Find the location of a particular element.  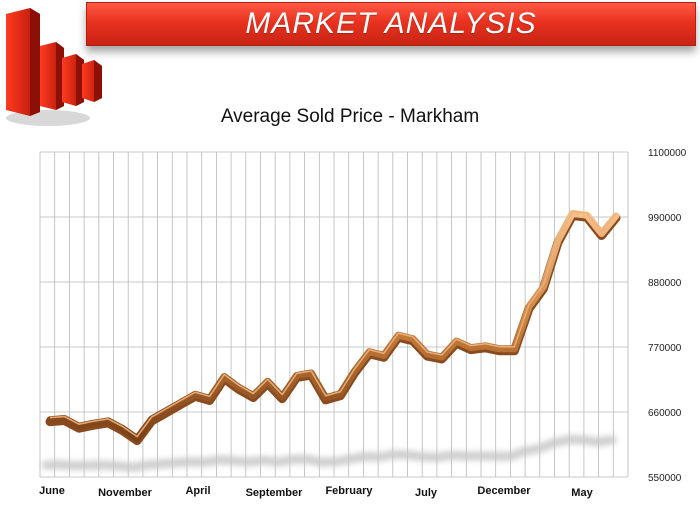

x-tick-label: February is located at coordinates (349, 491).